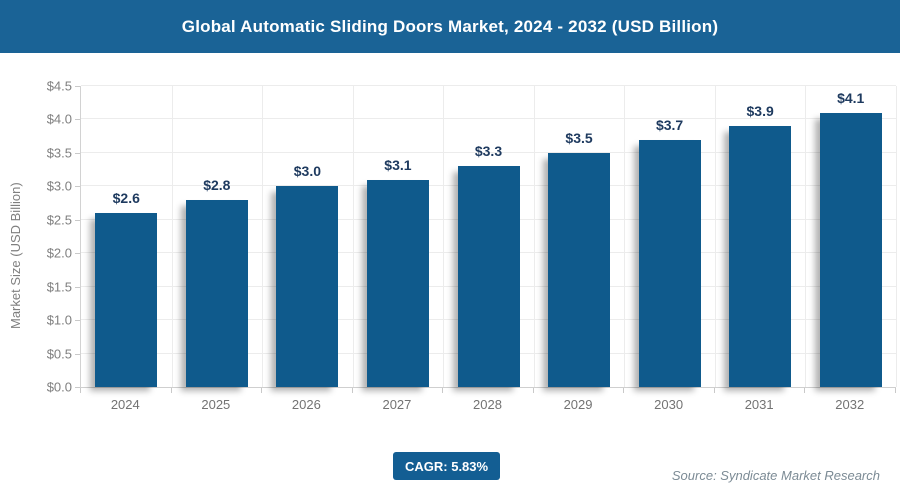  Describe the element at coordinates (579, 269) in the screenshot. I see `bar-2029` at that location.